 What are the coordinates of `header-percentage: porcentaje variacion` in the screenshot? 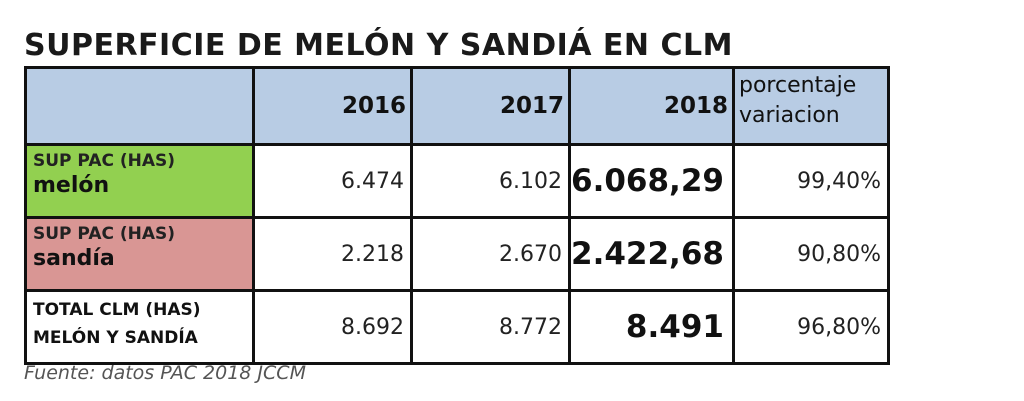 It's located at (810, 106).